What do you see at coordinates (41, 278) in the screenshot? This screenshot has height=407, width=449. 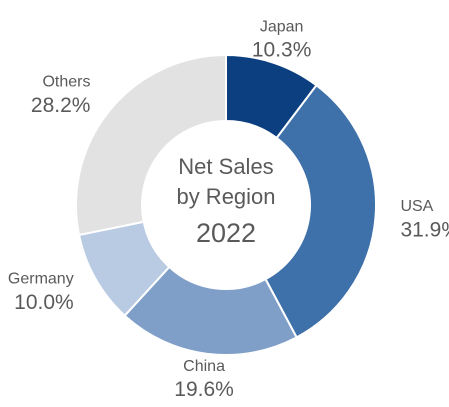 I see `slice-name: Germany` at bounding box center [41, 278].